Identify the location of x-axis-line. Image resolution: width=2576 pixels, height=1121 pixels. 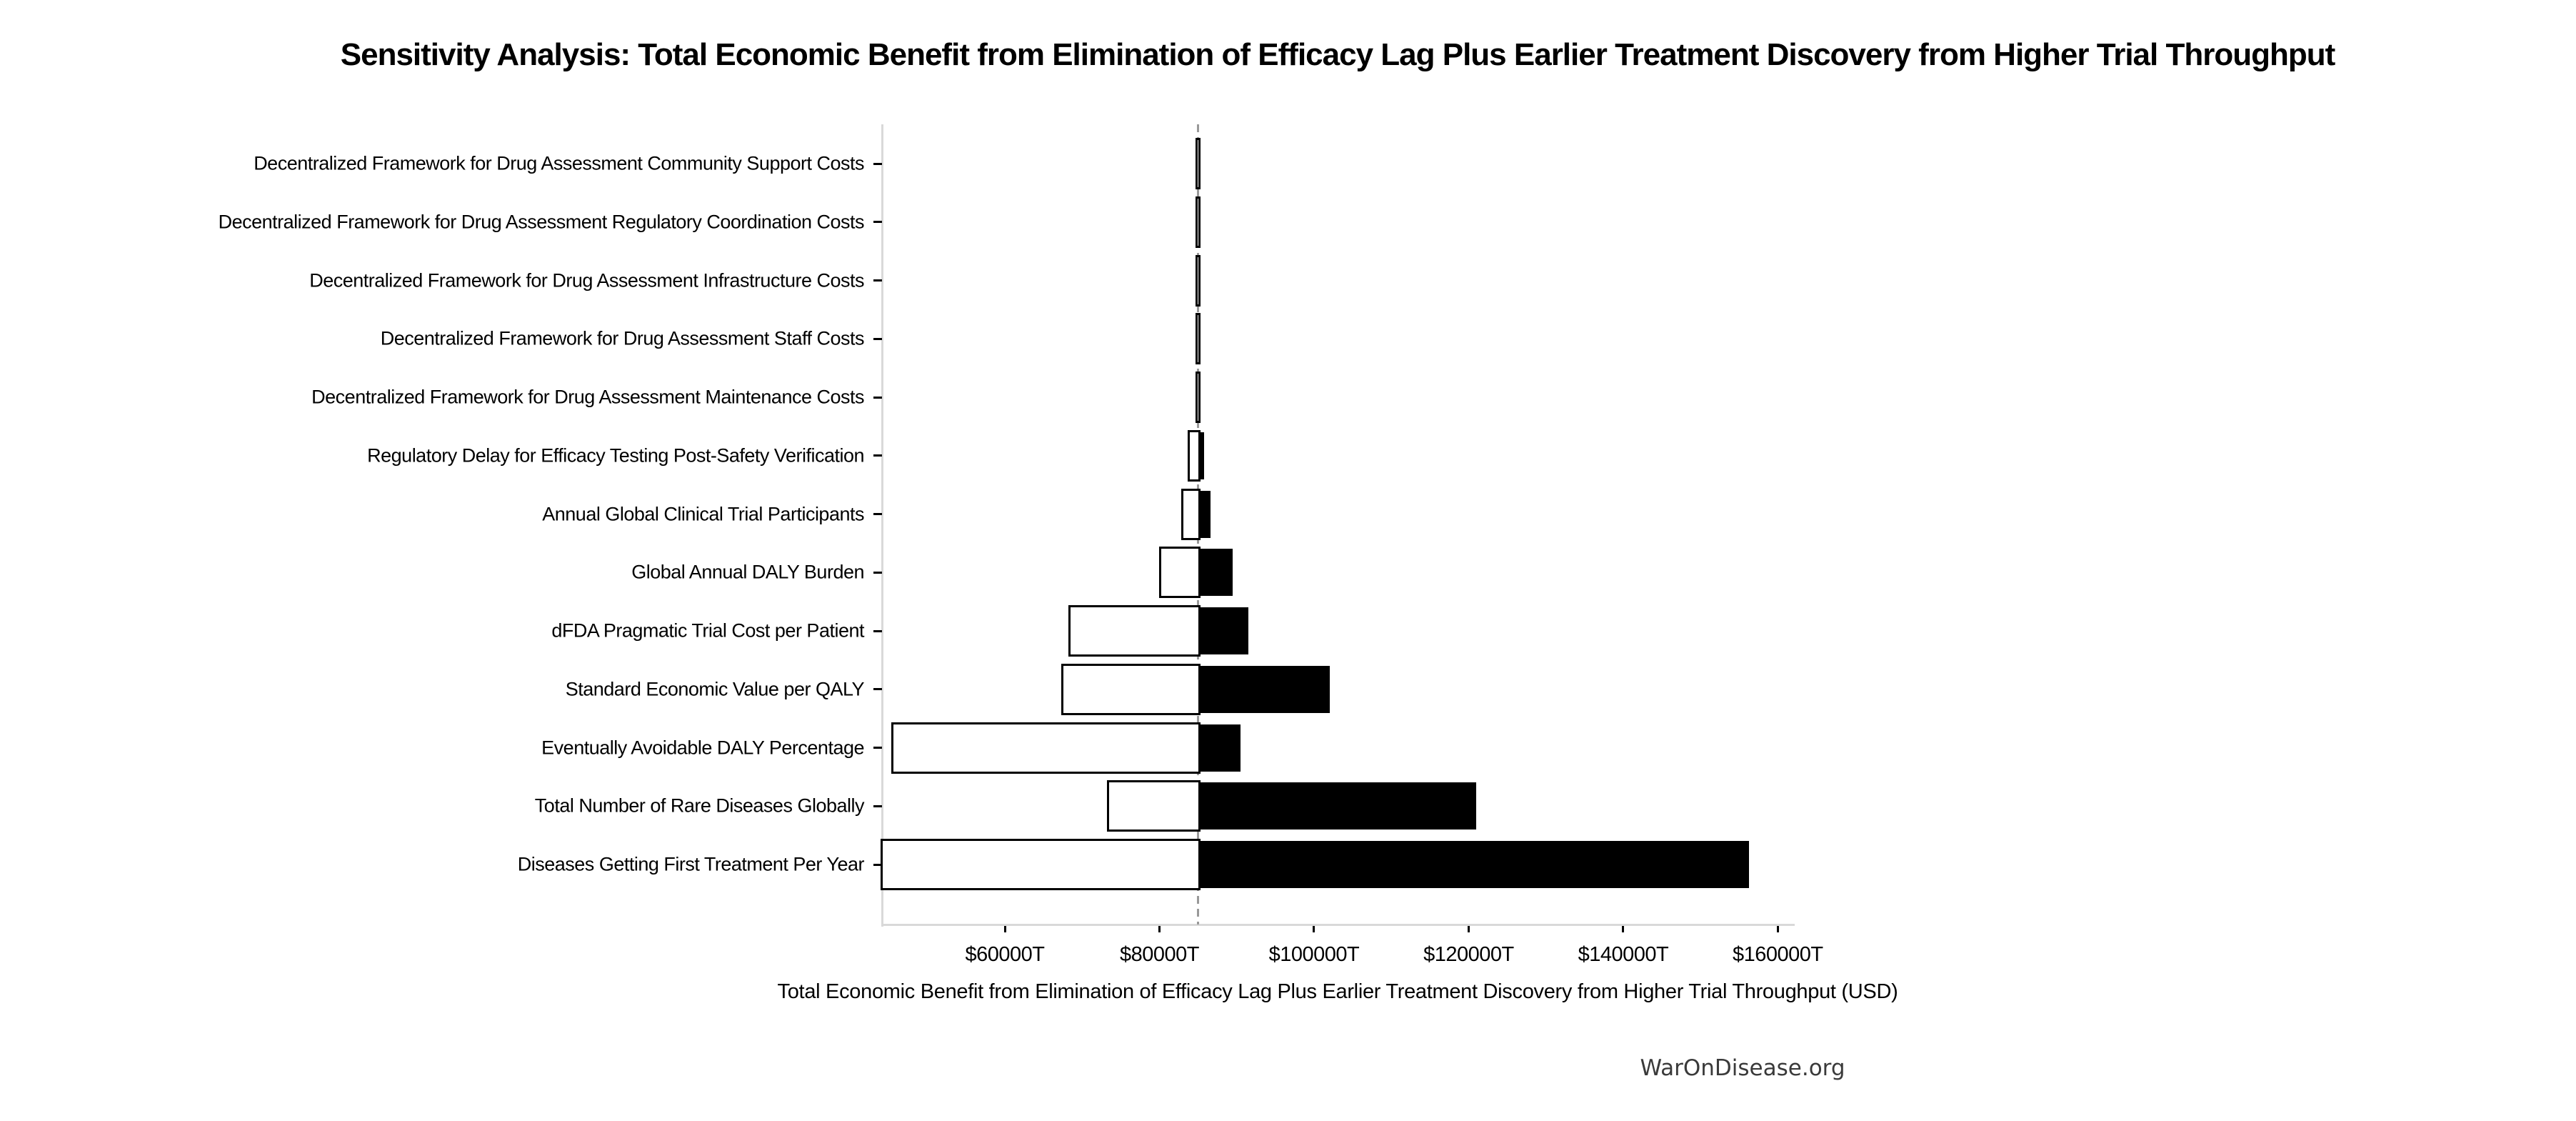
(1338, 925).